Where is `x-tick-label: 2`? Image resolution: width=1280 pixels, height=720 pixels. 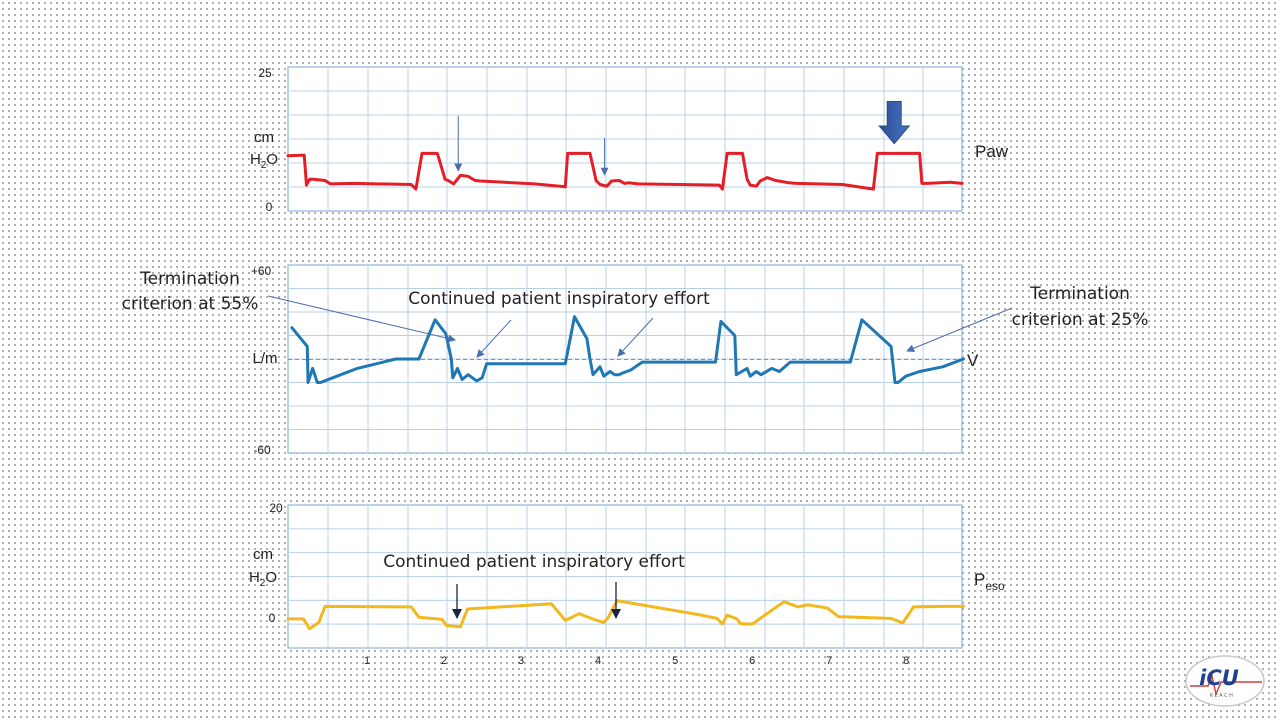
x-tick-label: 2 is located at coordinates (444, 661).